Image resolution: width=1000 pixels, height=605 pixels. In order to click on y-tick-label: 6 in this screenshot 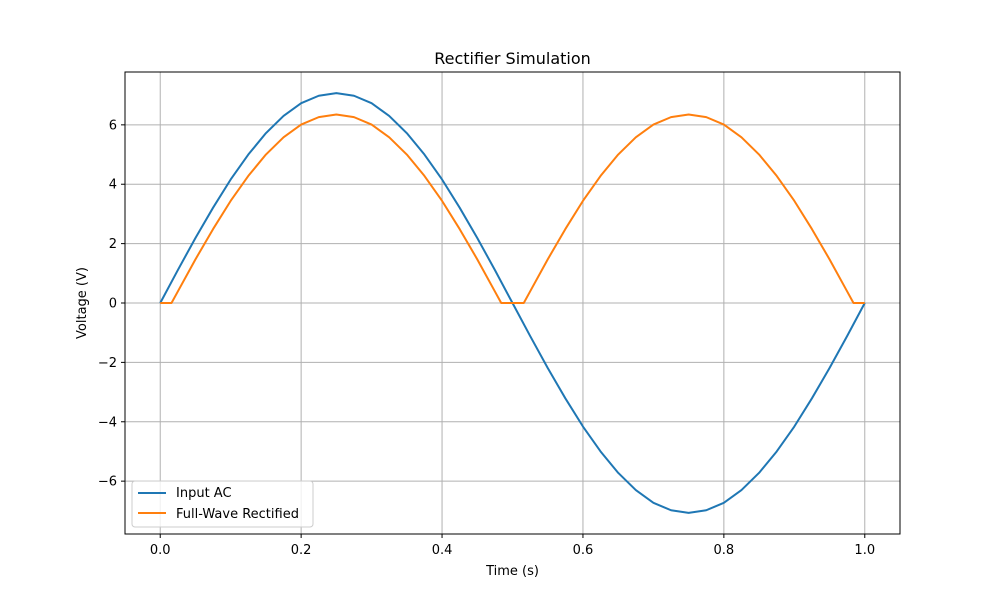, I will do `click(113, 125)`.